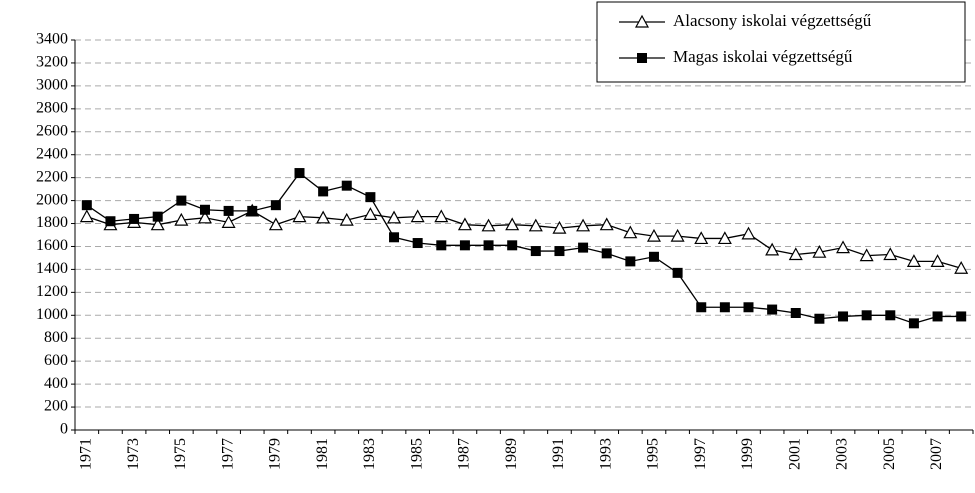  Describe the element at coordinates (227, 454) in the screenshot. I see `x-tick-label: 1977` at that location.